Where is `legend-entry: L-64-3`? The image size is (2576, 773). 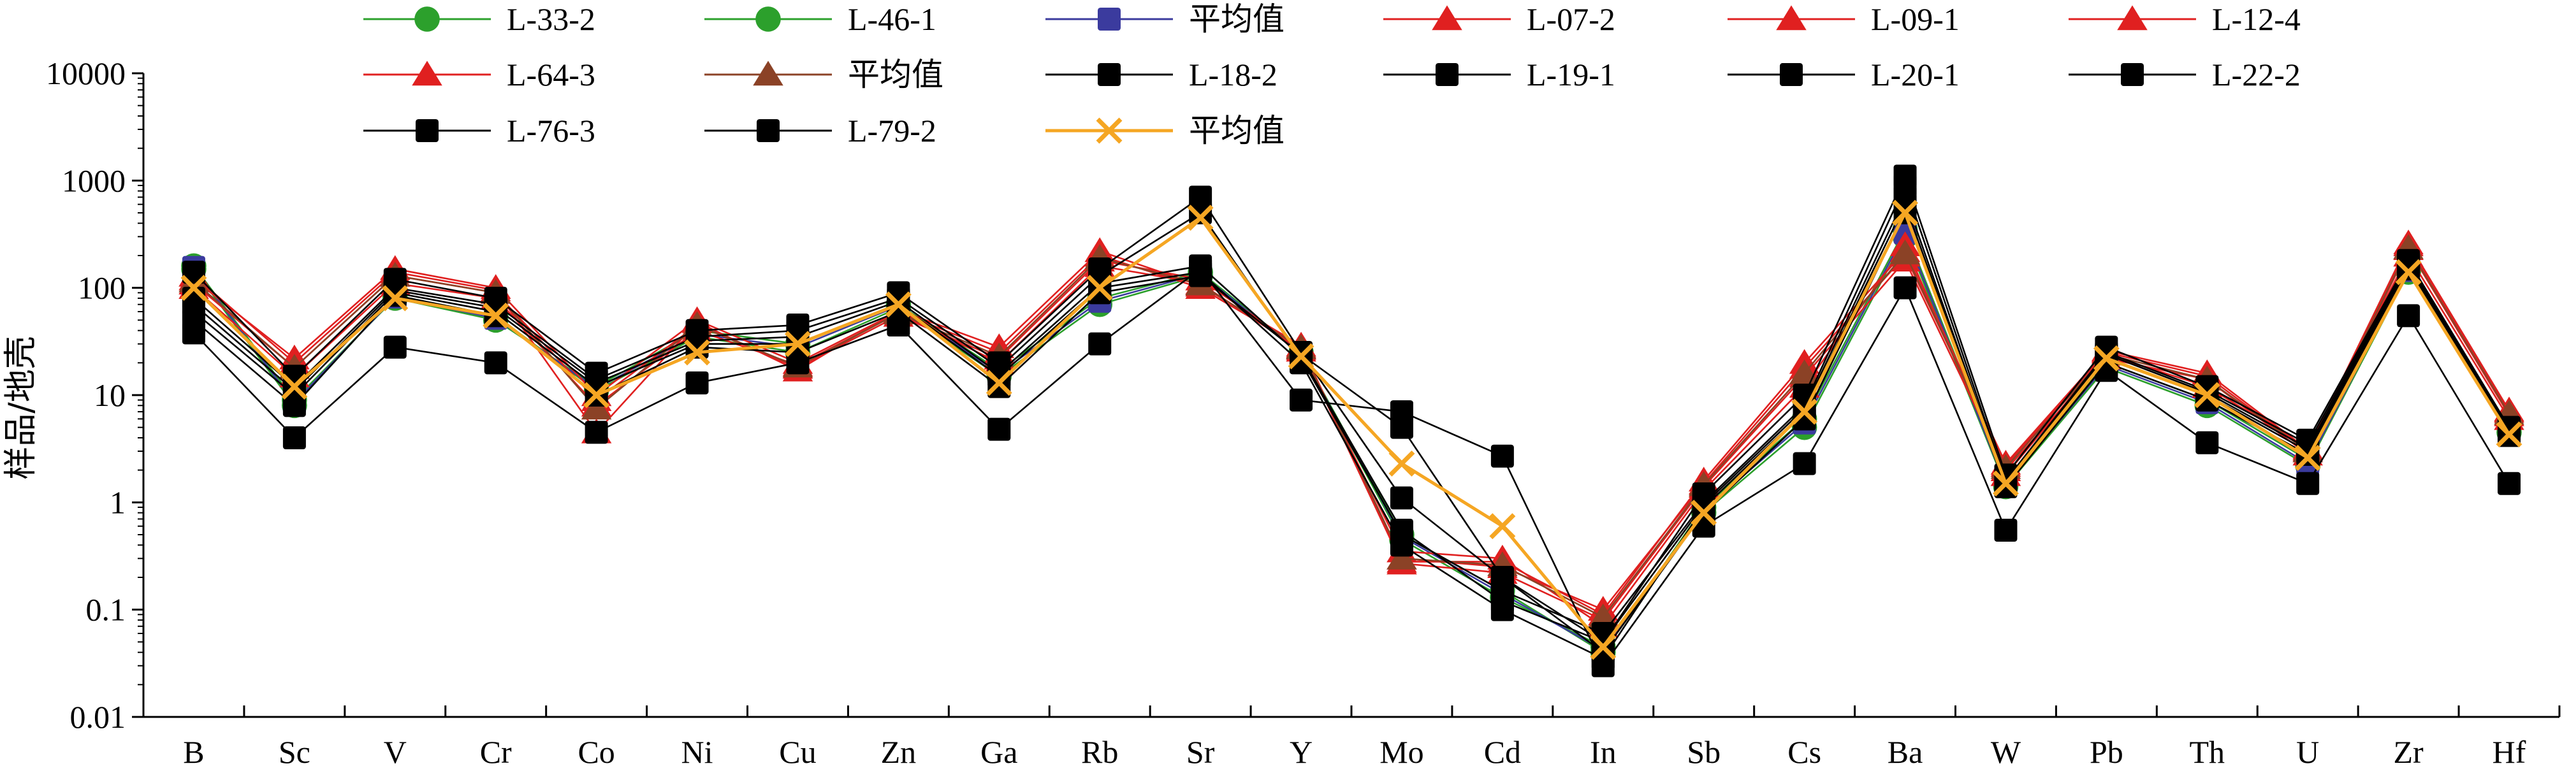
legend-entry: L-64-3 is located at coordinates (479, 74).